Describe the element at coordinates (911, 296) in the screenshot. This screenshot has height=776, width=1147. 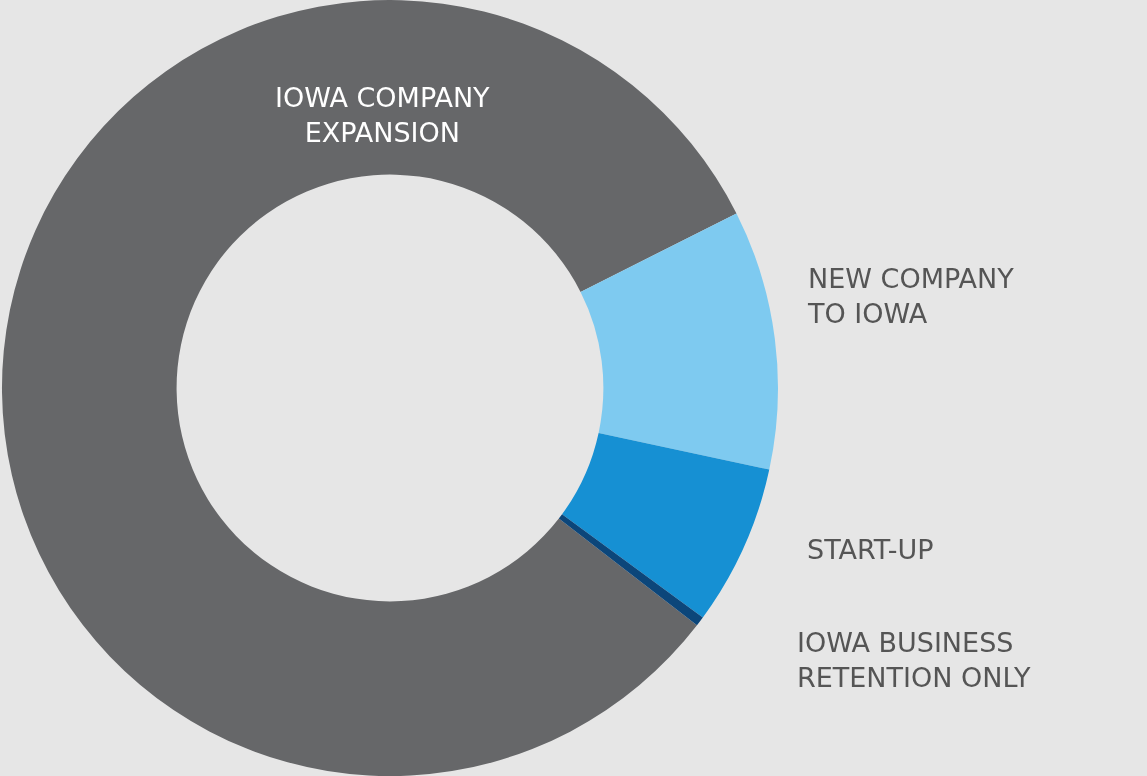
I see `slice-label: NEW COMPANY TO IOWA` at that location.